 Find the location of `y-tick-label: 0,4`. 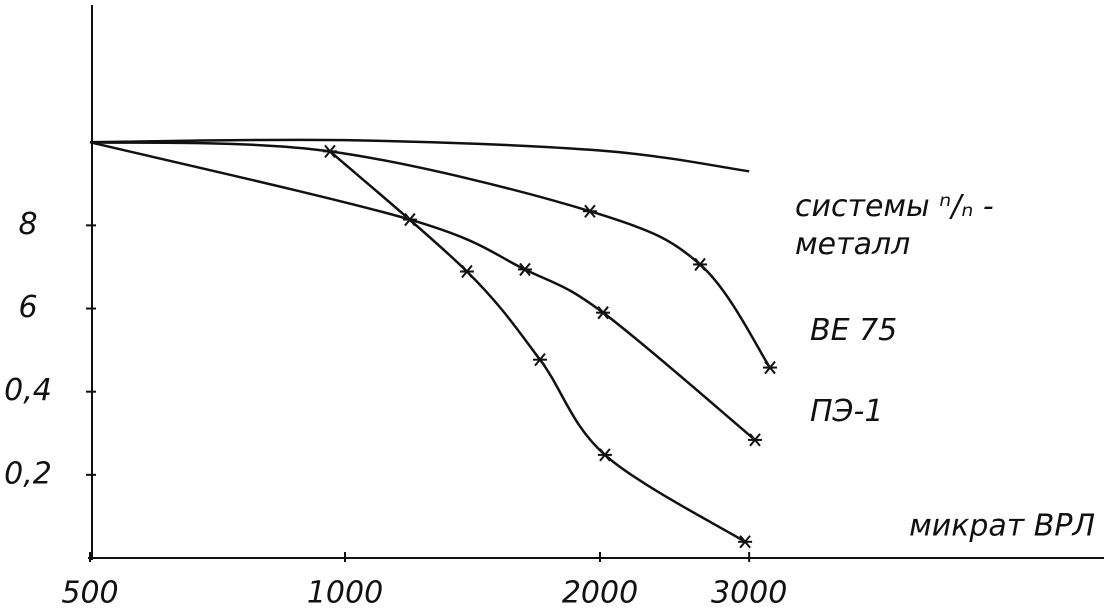

y-tick-label: 0,4 is located at coordinates (28, 390).